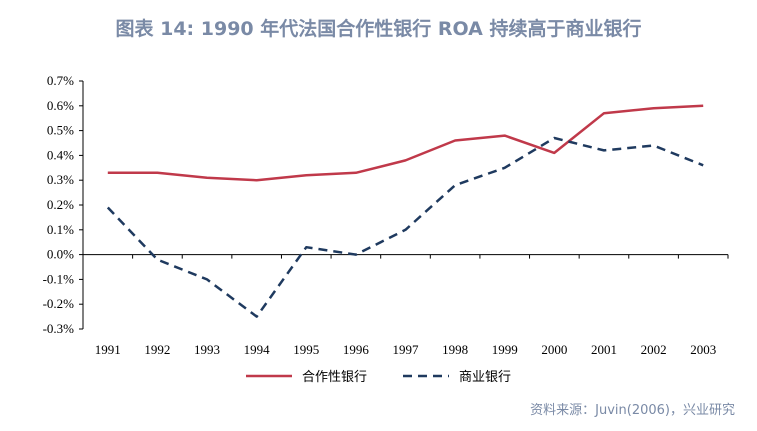 Image resolution: width=757 pixels, height=431 pixels. I want to click on x-tick-label: 1998, so click(455, 349).